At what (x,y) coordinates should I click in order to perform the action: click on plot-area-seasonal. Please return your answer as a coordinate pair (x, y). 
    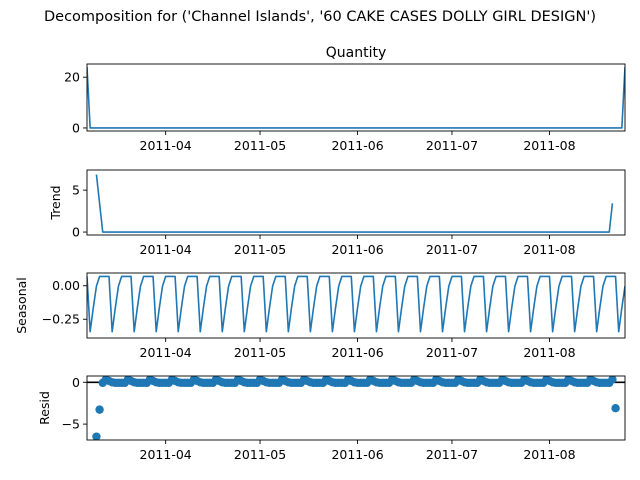
    Looking at the image, I should click on (356, 304).